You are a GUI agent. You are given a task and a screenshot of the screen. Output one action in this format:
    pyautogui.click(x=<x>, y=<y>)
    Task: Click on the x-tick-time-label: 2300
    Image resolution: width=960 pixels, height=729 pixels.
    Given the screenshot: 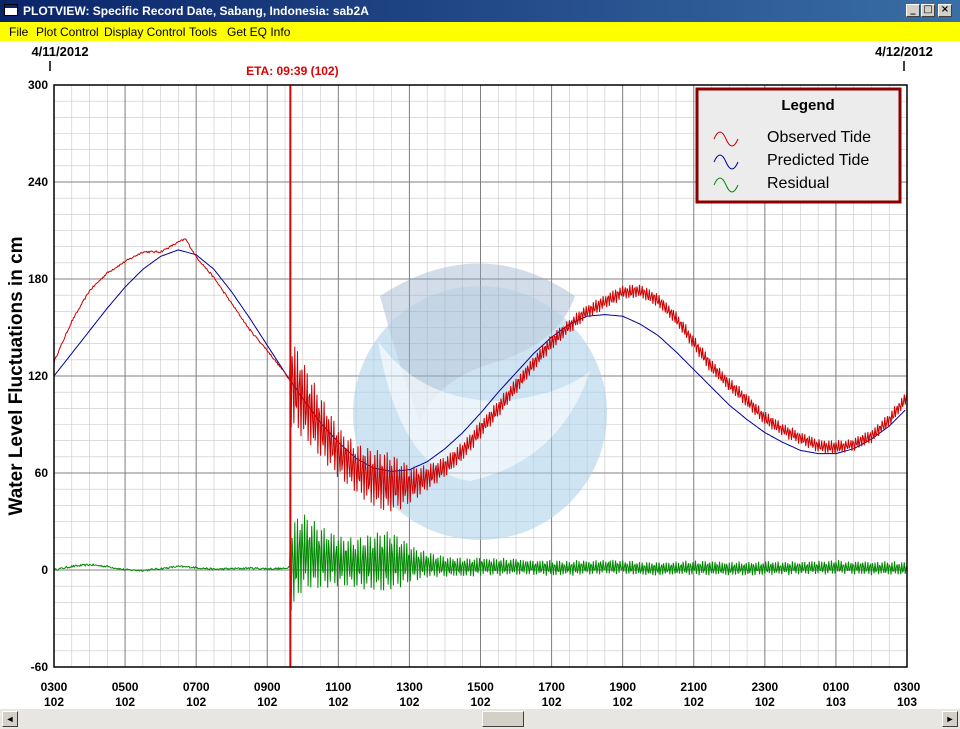 What is the action you would take?
    pyautogui.click(x=764, y=687)
    